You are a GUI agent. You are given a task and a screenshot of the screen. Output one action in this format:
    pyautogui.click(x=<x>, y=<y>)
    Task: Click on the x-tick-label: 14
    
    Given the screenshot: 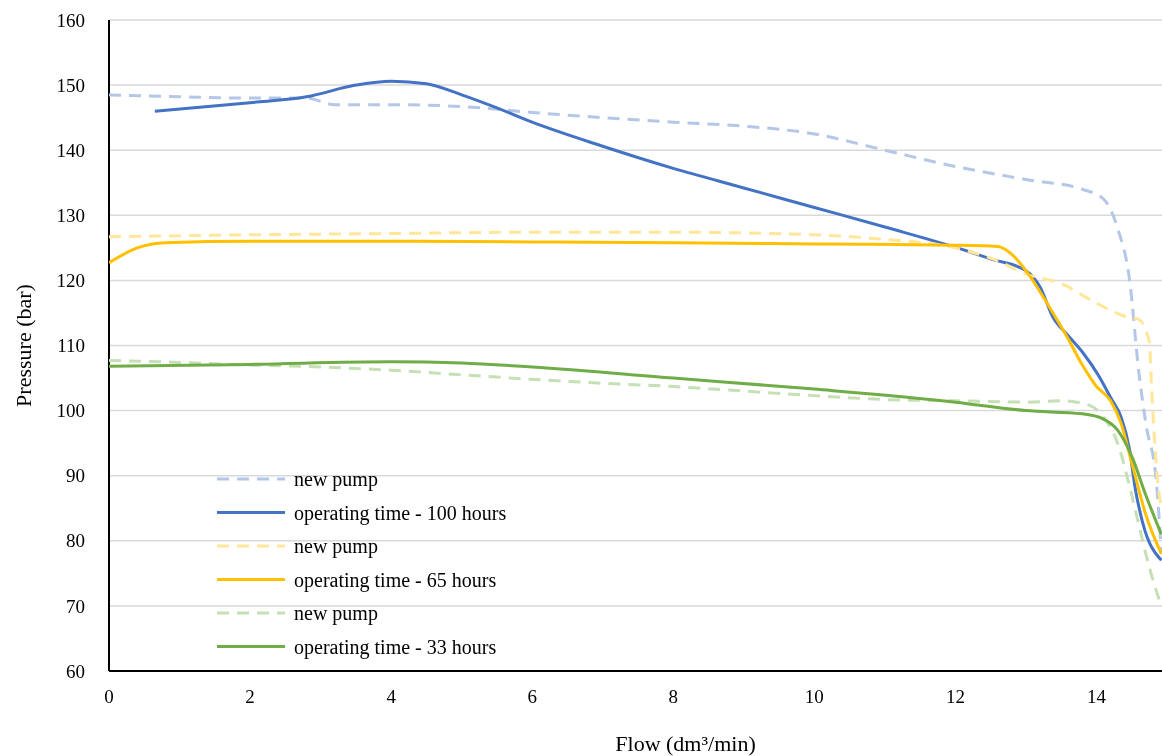 What is the action you would take?
    pyautogui.click(x=1096, y=696)
    